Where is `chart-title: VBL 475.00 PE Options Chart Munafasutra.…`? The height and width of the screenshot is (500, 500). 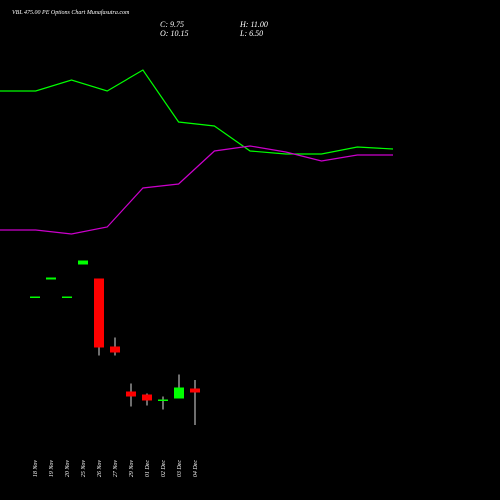 chart-title: VBL 475.00 PE Options Chart Munafasutra.… is located at coordinates (71, 12).